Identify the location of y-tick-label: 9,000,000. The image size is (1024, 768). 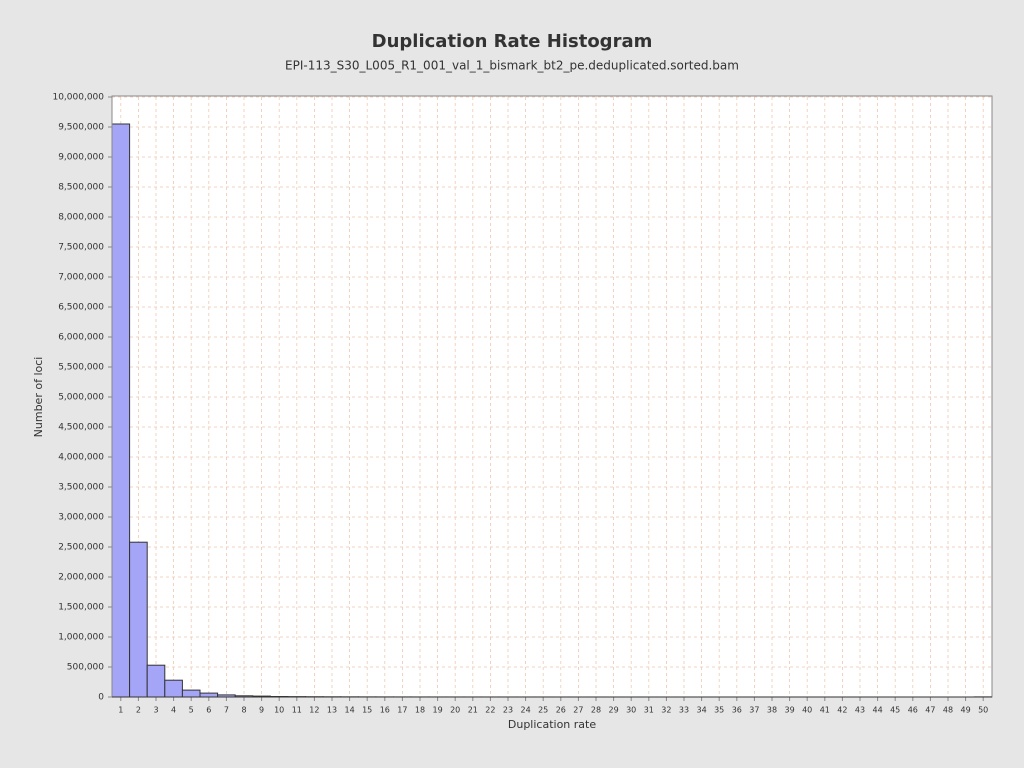
(81, 158).